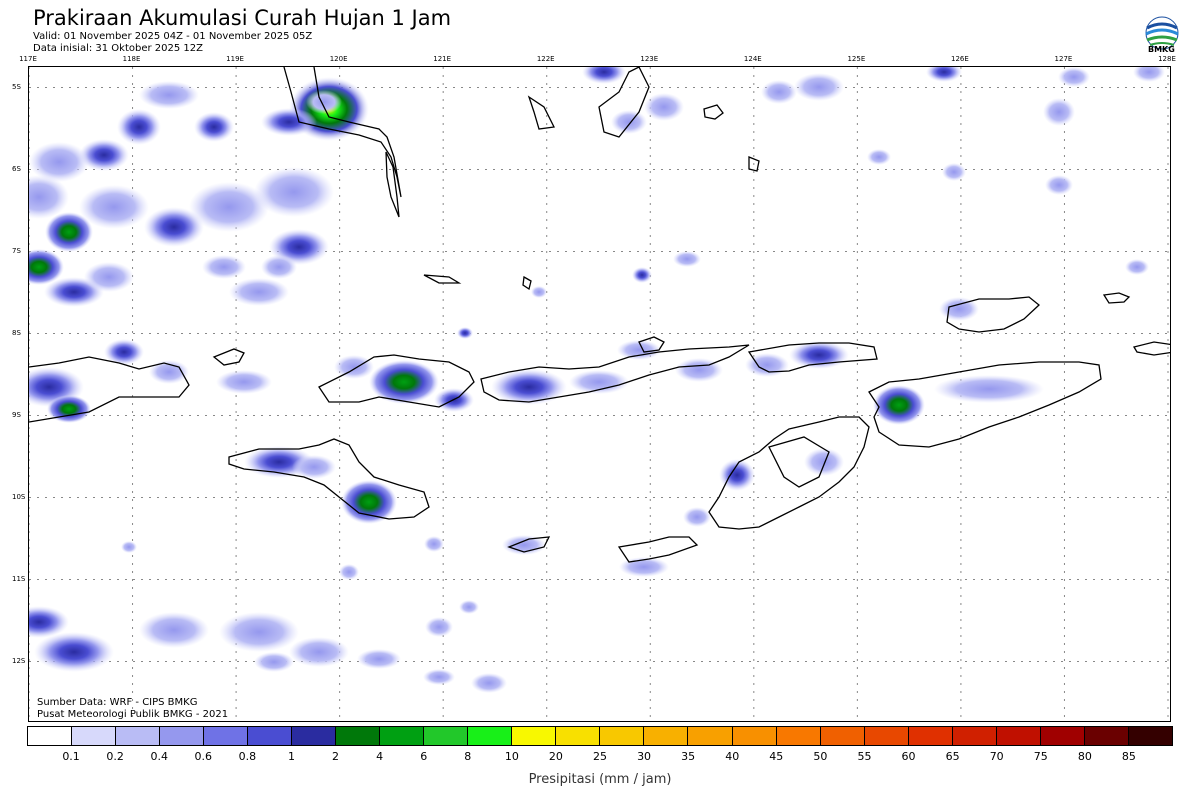 This screenshot has width=1200, height=800. I want to click on logo-text: BMKG, so click(1161, 49).